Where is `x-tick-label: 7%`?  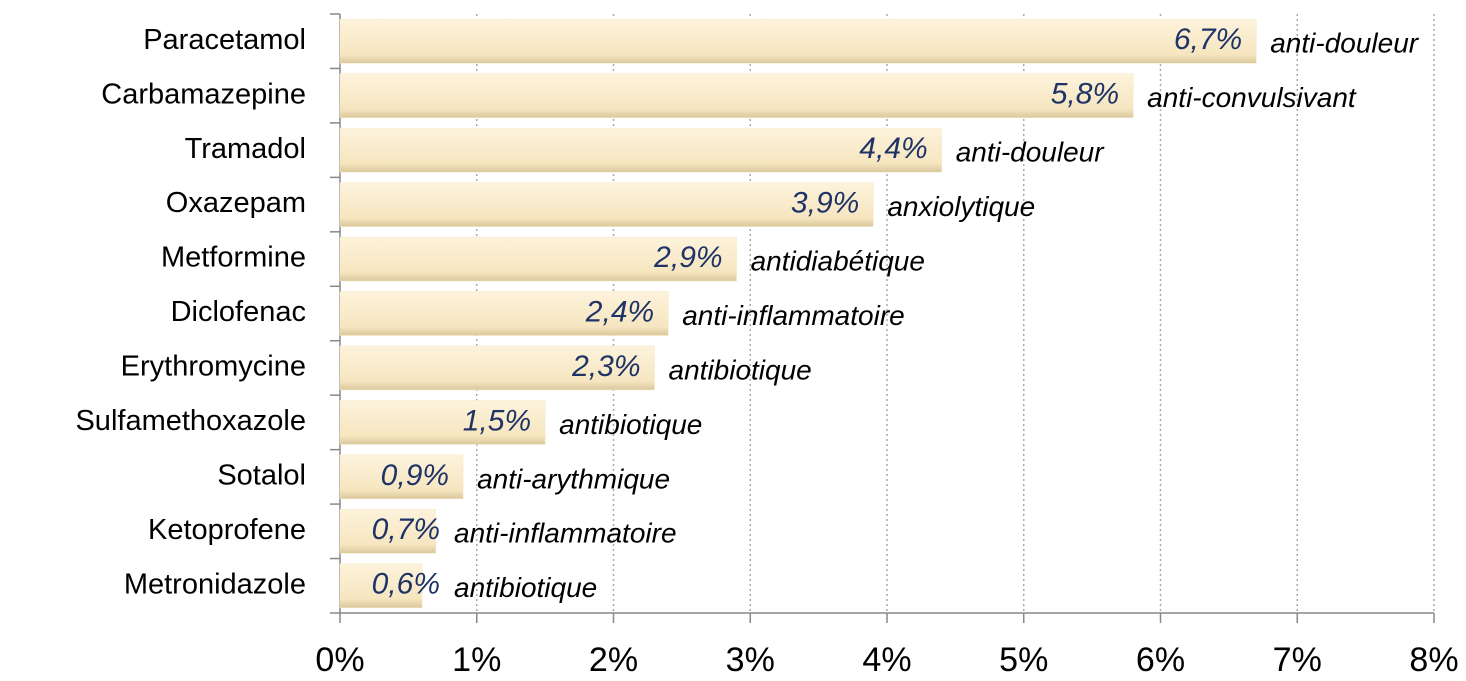
x-tick-label: 7% is located at coordinates (1297, 660).